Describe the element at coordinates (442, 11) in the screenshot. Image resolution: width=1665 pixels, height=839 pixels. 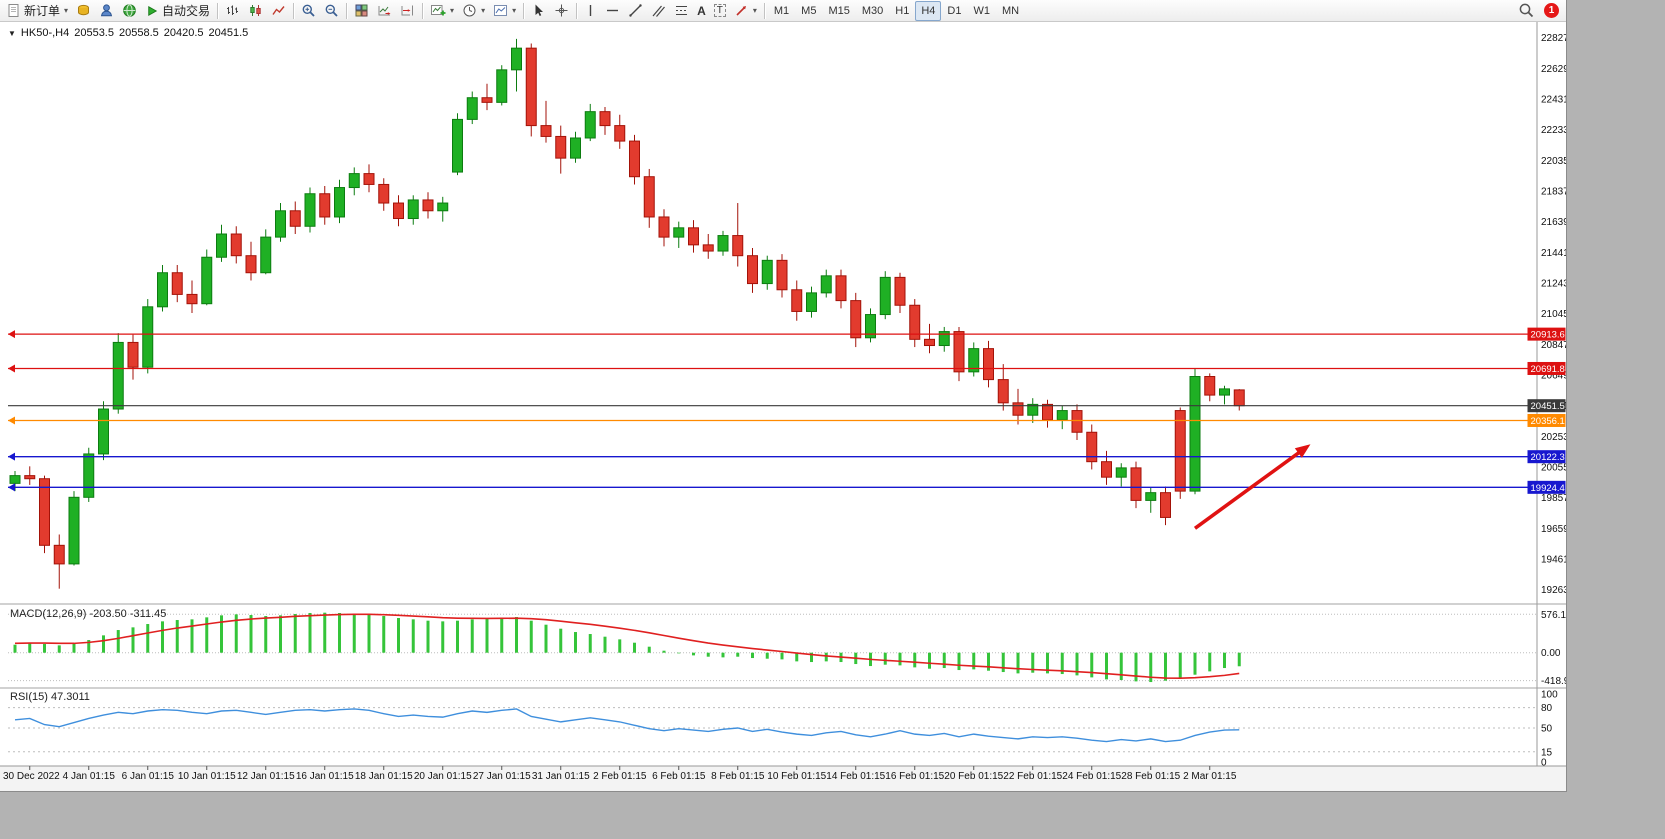
I see `new-chart-button: ▾` at that location.